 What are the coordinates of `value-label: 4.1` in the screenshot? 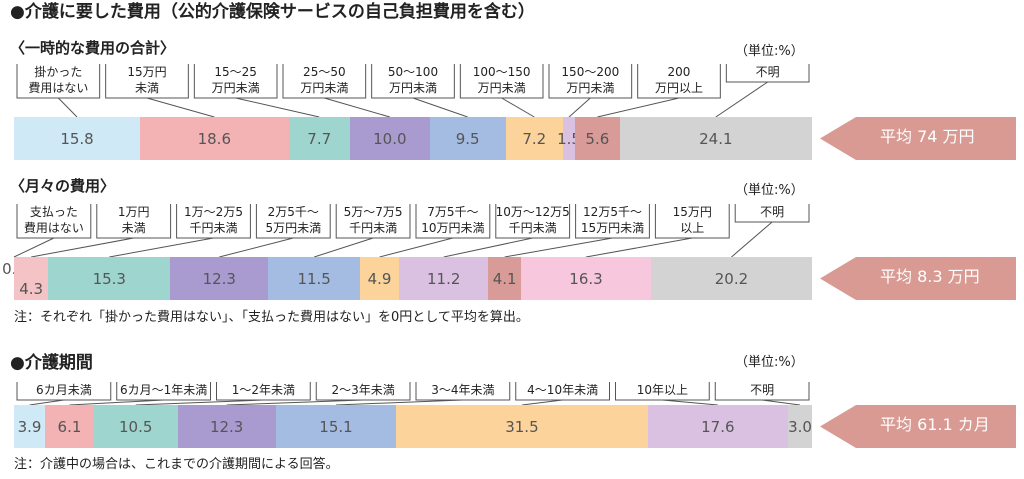 It's located at (504, 278).